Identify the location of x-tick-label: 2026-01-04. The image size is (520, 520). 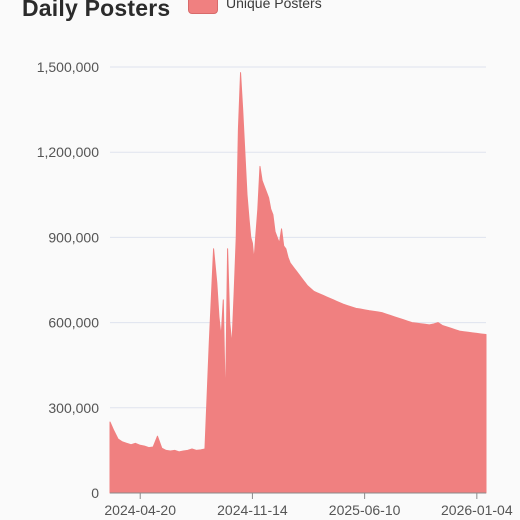
(477, 510).